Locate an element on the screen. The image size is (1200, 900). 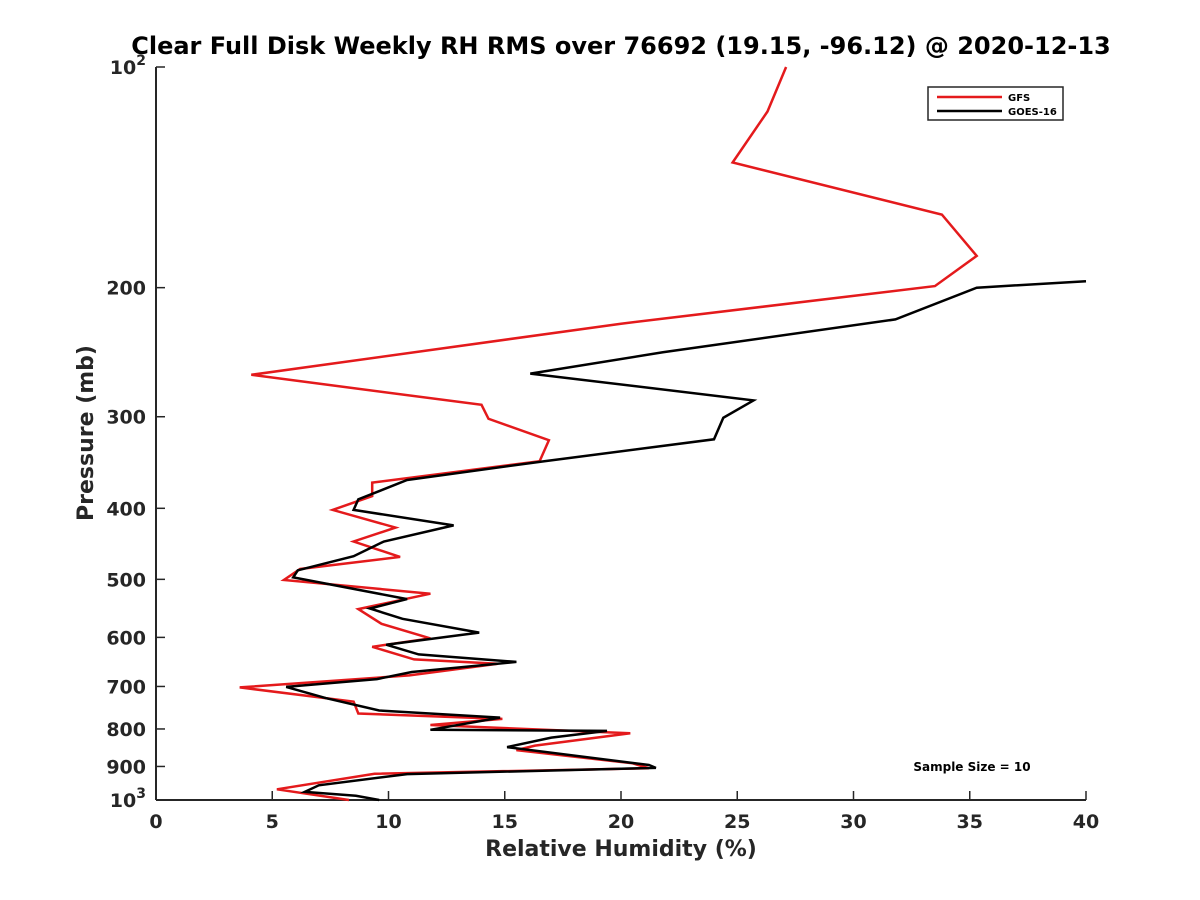
y-tick-label: 400 is located at coordinates (126, 509).